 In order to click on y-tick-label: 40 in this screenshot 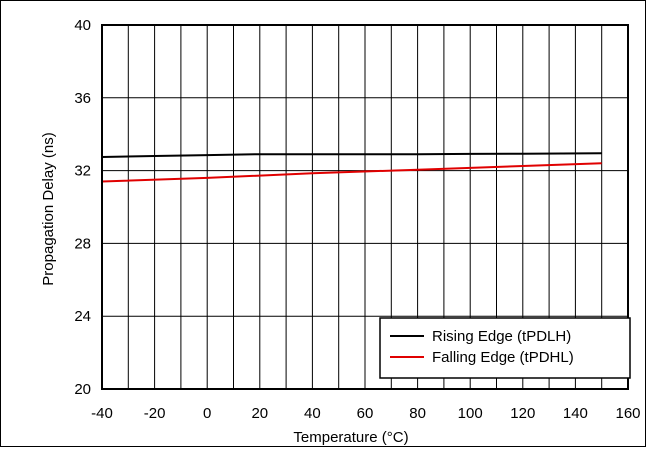, I will do `click(82, 25)`.